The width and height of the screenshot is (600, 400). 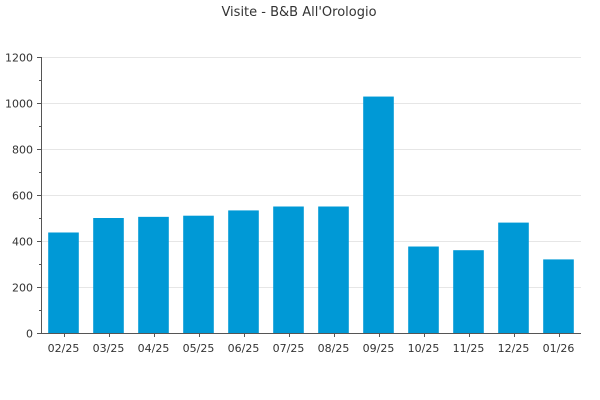 I want to click on x-tick-label: 10/25, so click(x=424, y=348).